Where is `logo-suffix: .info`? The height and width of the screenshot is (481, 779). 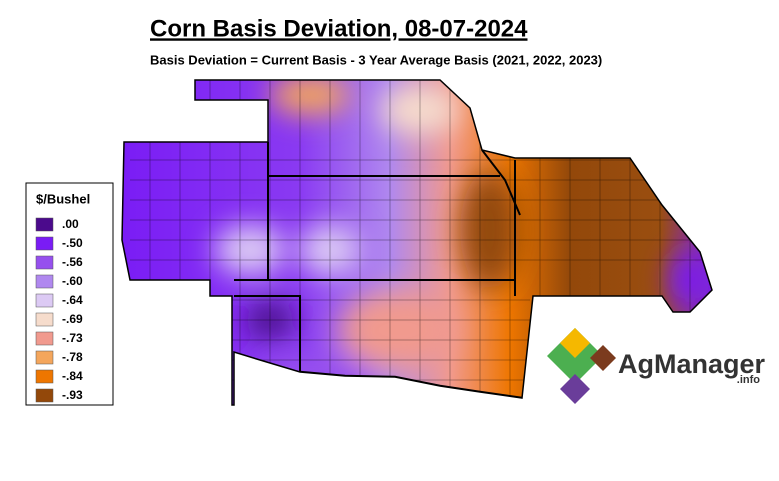
logo-suffix: .info is located at coordinates (748, 380).